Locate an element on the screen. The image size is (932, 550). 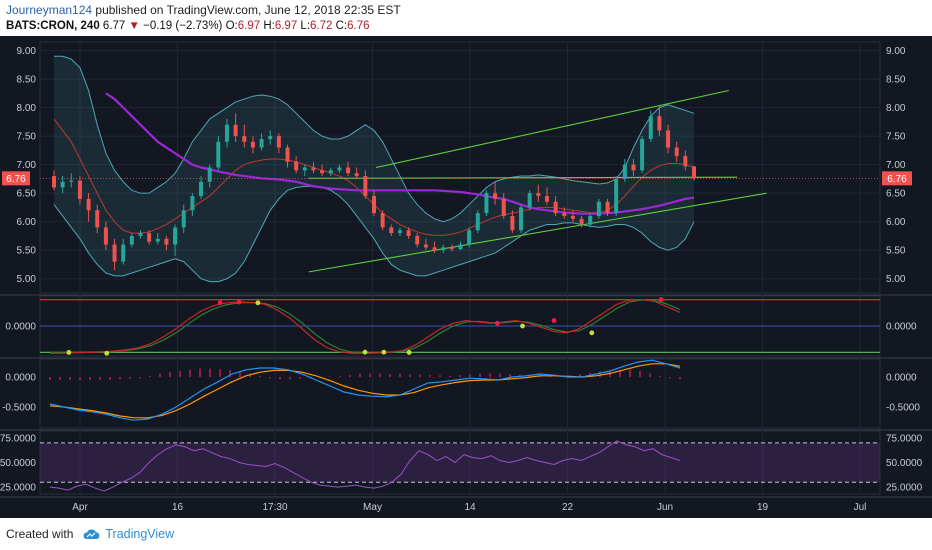
symbol-label: BATS:CRON, 240 is located at coordinates (53, 26).